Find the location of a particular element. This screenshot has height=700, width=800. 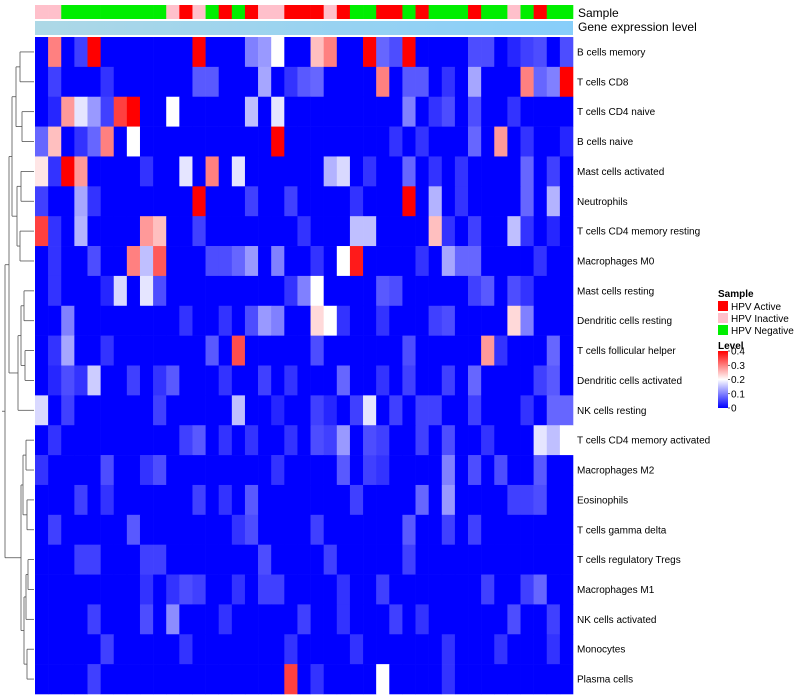

row-label: Monocytes is located at coordinates (601, 650).